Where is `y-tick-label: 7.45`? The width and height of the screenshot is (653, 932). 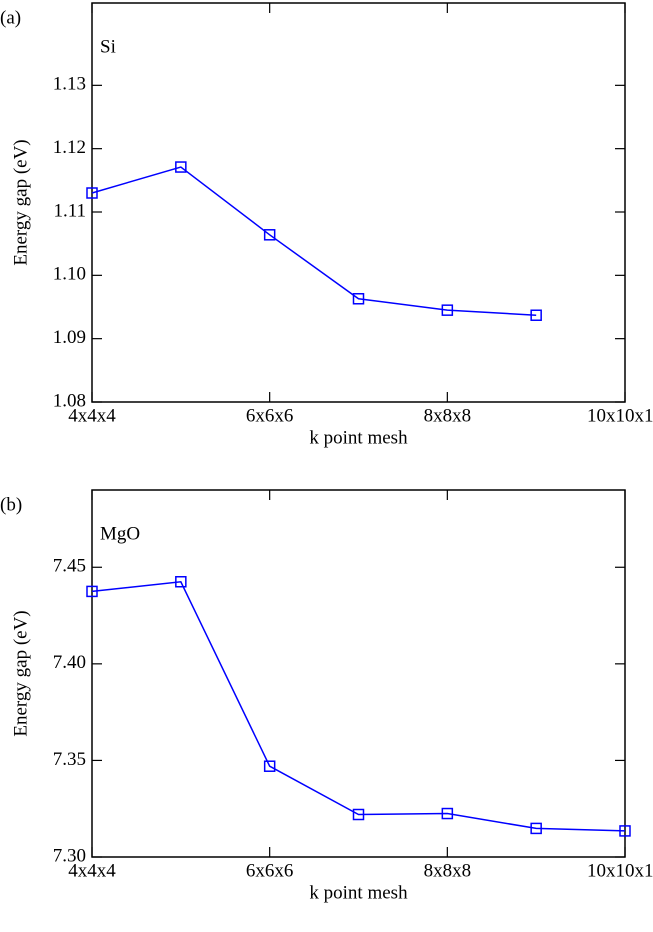 y-tick-label: 7.45 is located at coordinates (69, 566).